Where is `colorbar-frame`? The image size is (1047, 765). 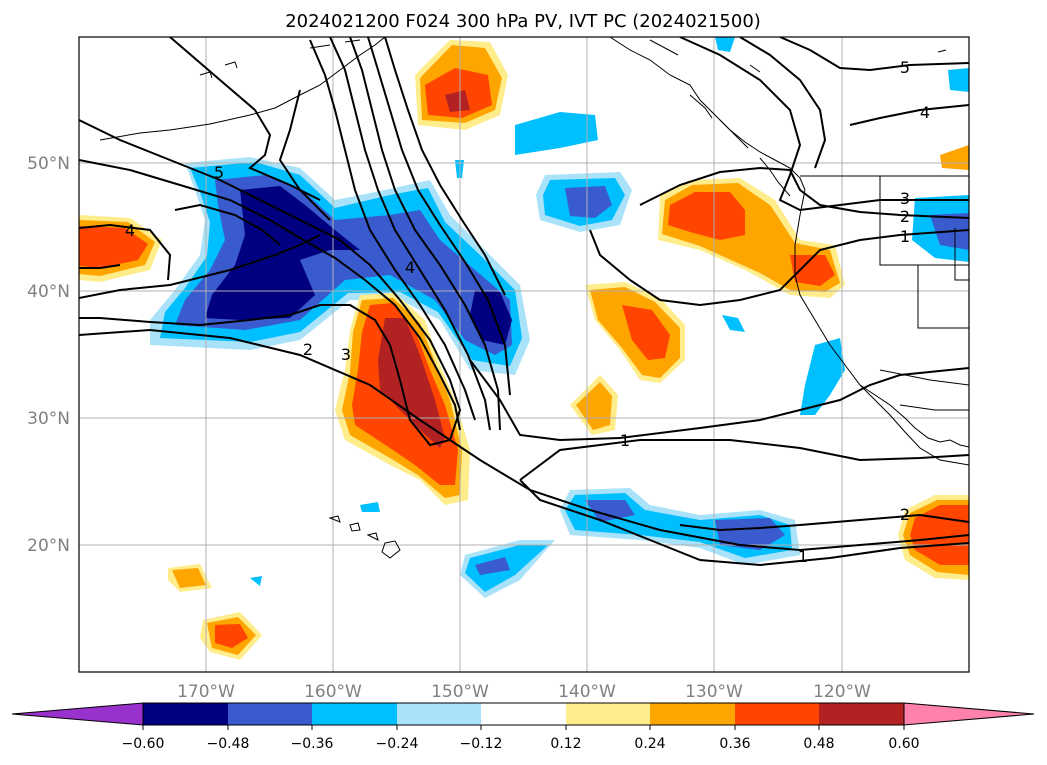 colorbar-frame is located at coordinates (523, 714).